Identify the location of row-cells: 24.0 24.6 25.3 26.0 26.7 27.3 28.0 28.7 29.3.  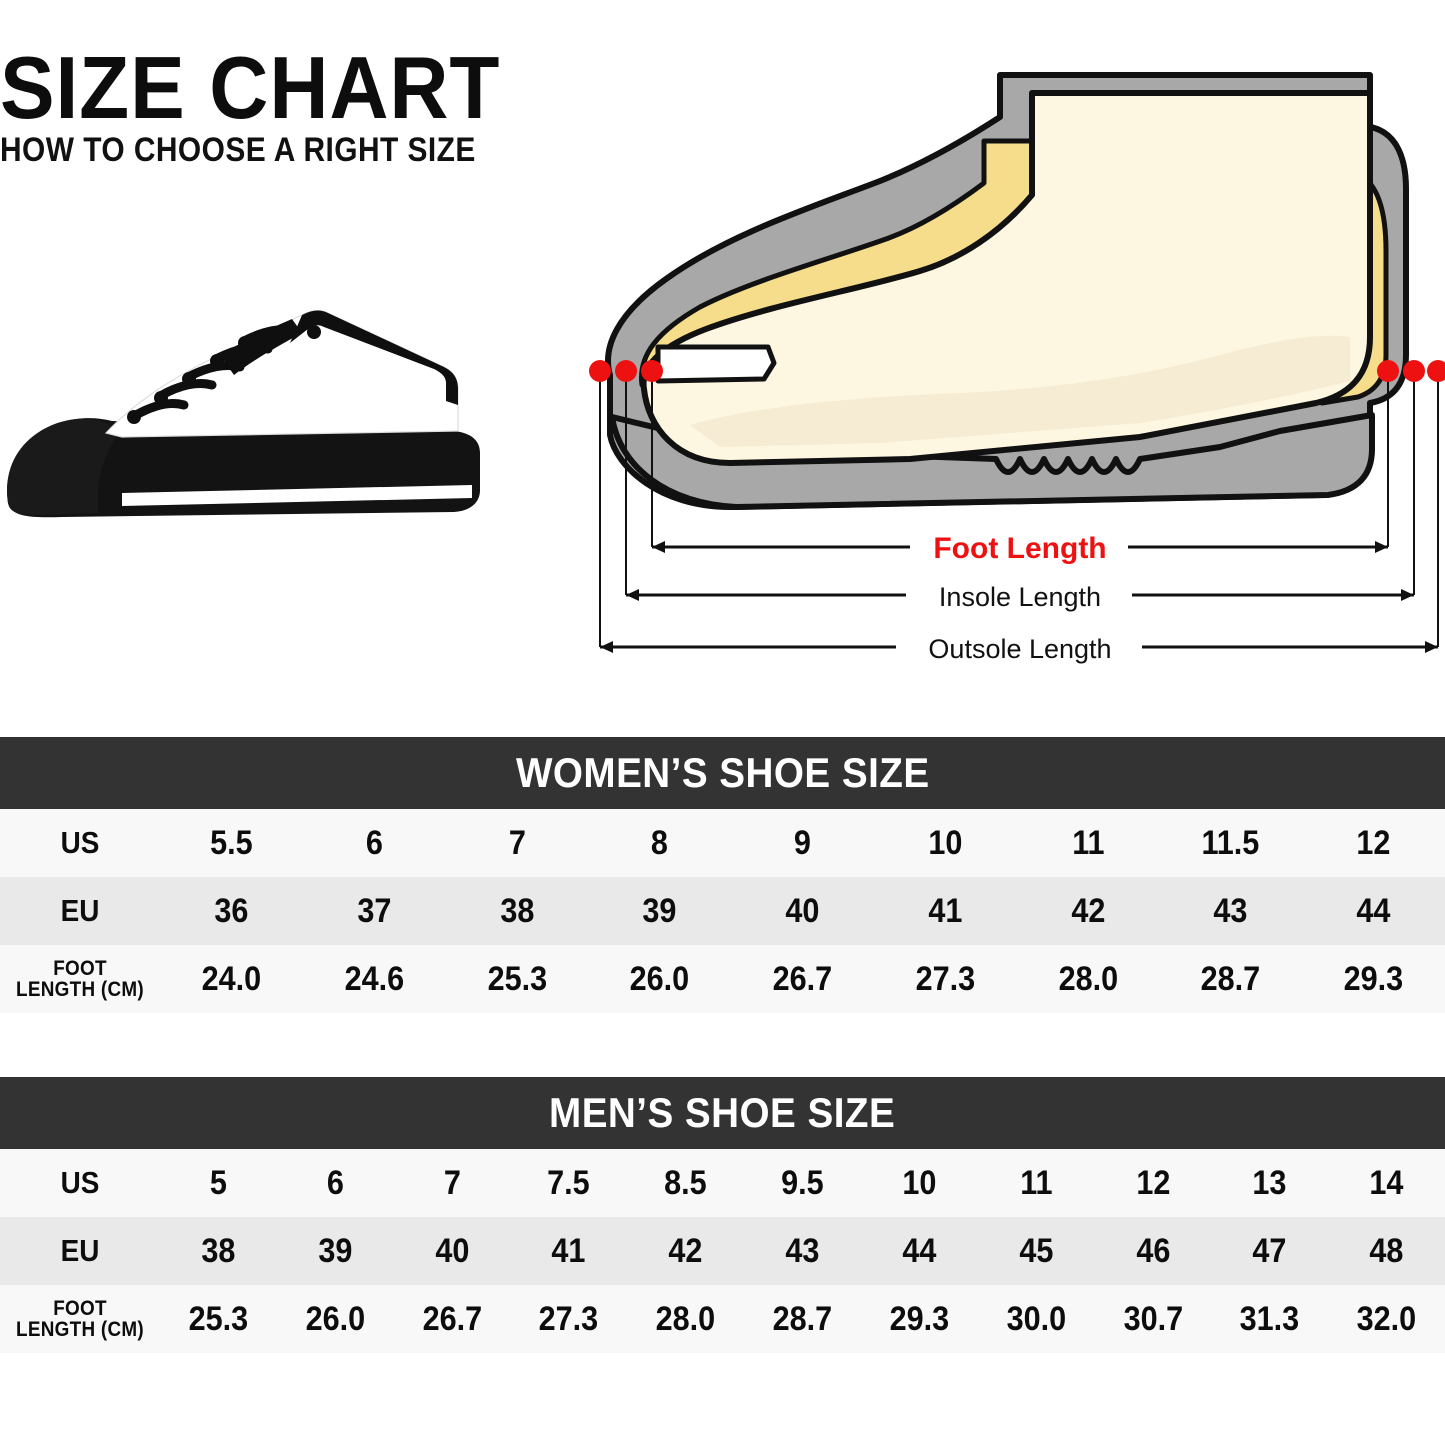
(802, 979).